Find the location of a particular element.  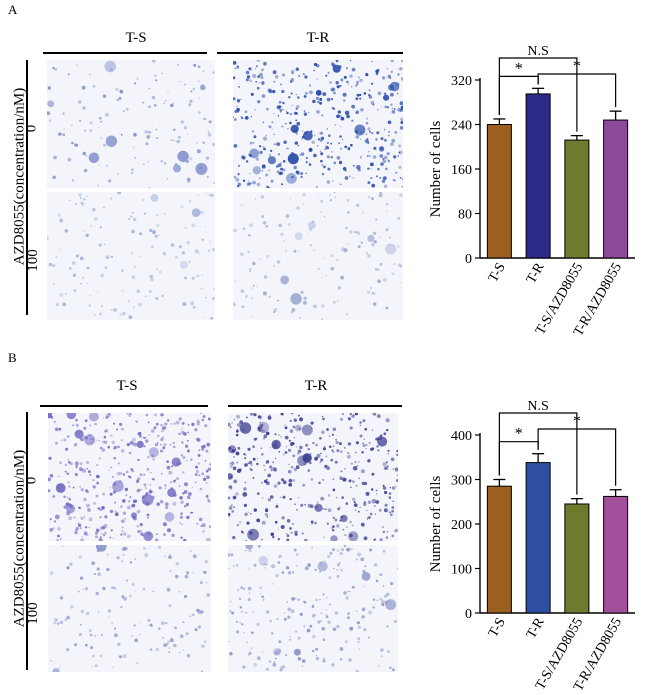

y-tick-label: 240 is located at coordinates (461, 126).